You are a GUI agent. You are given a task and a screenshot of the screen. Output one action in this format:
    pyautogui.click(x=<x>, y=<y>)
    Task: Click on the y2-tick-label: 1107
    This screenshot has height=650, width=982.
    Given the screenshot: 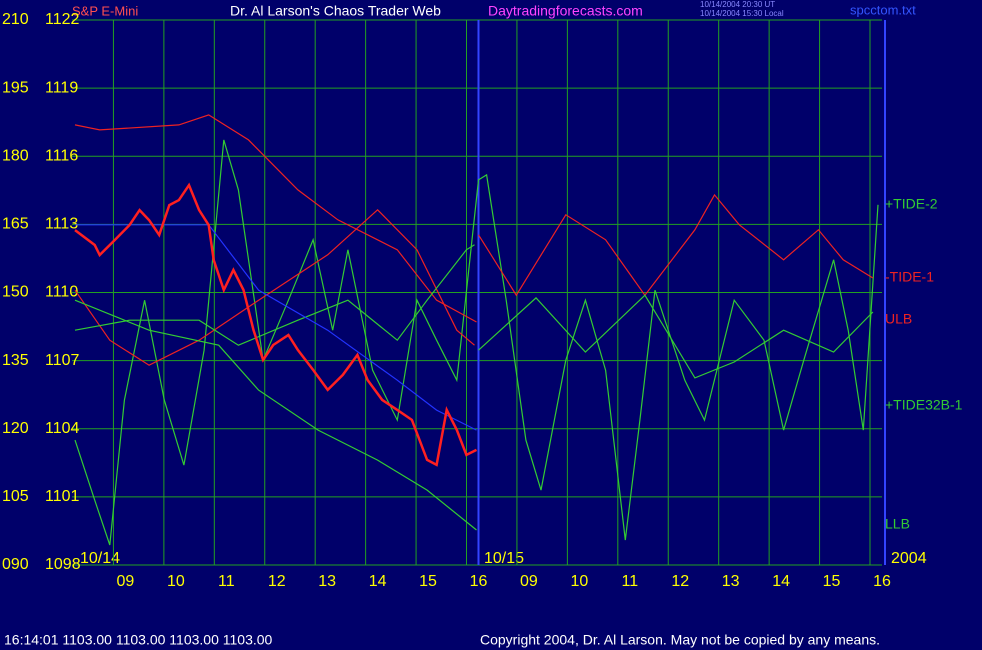 What is the action you would take?
    pyautogui.click(x=62, y=360)
    